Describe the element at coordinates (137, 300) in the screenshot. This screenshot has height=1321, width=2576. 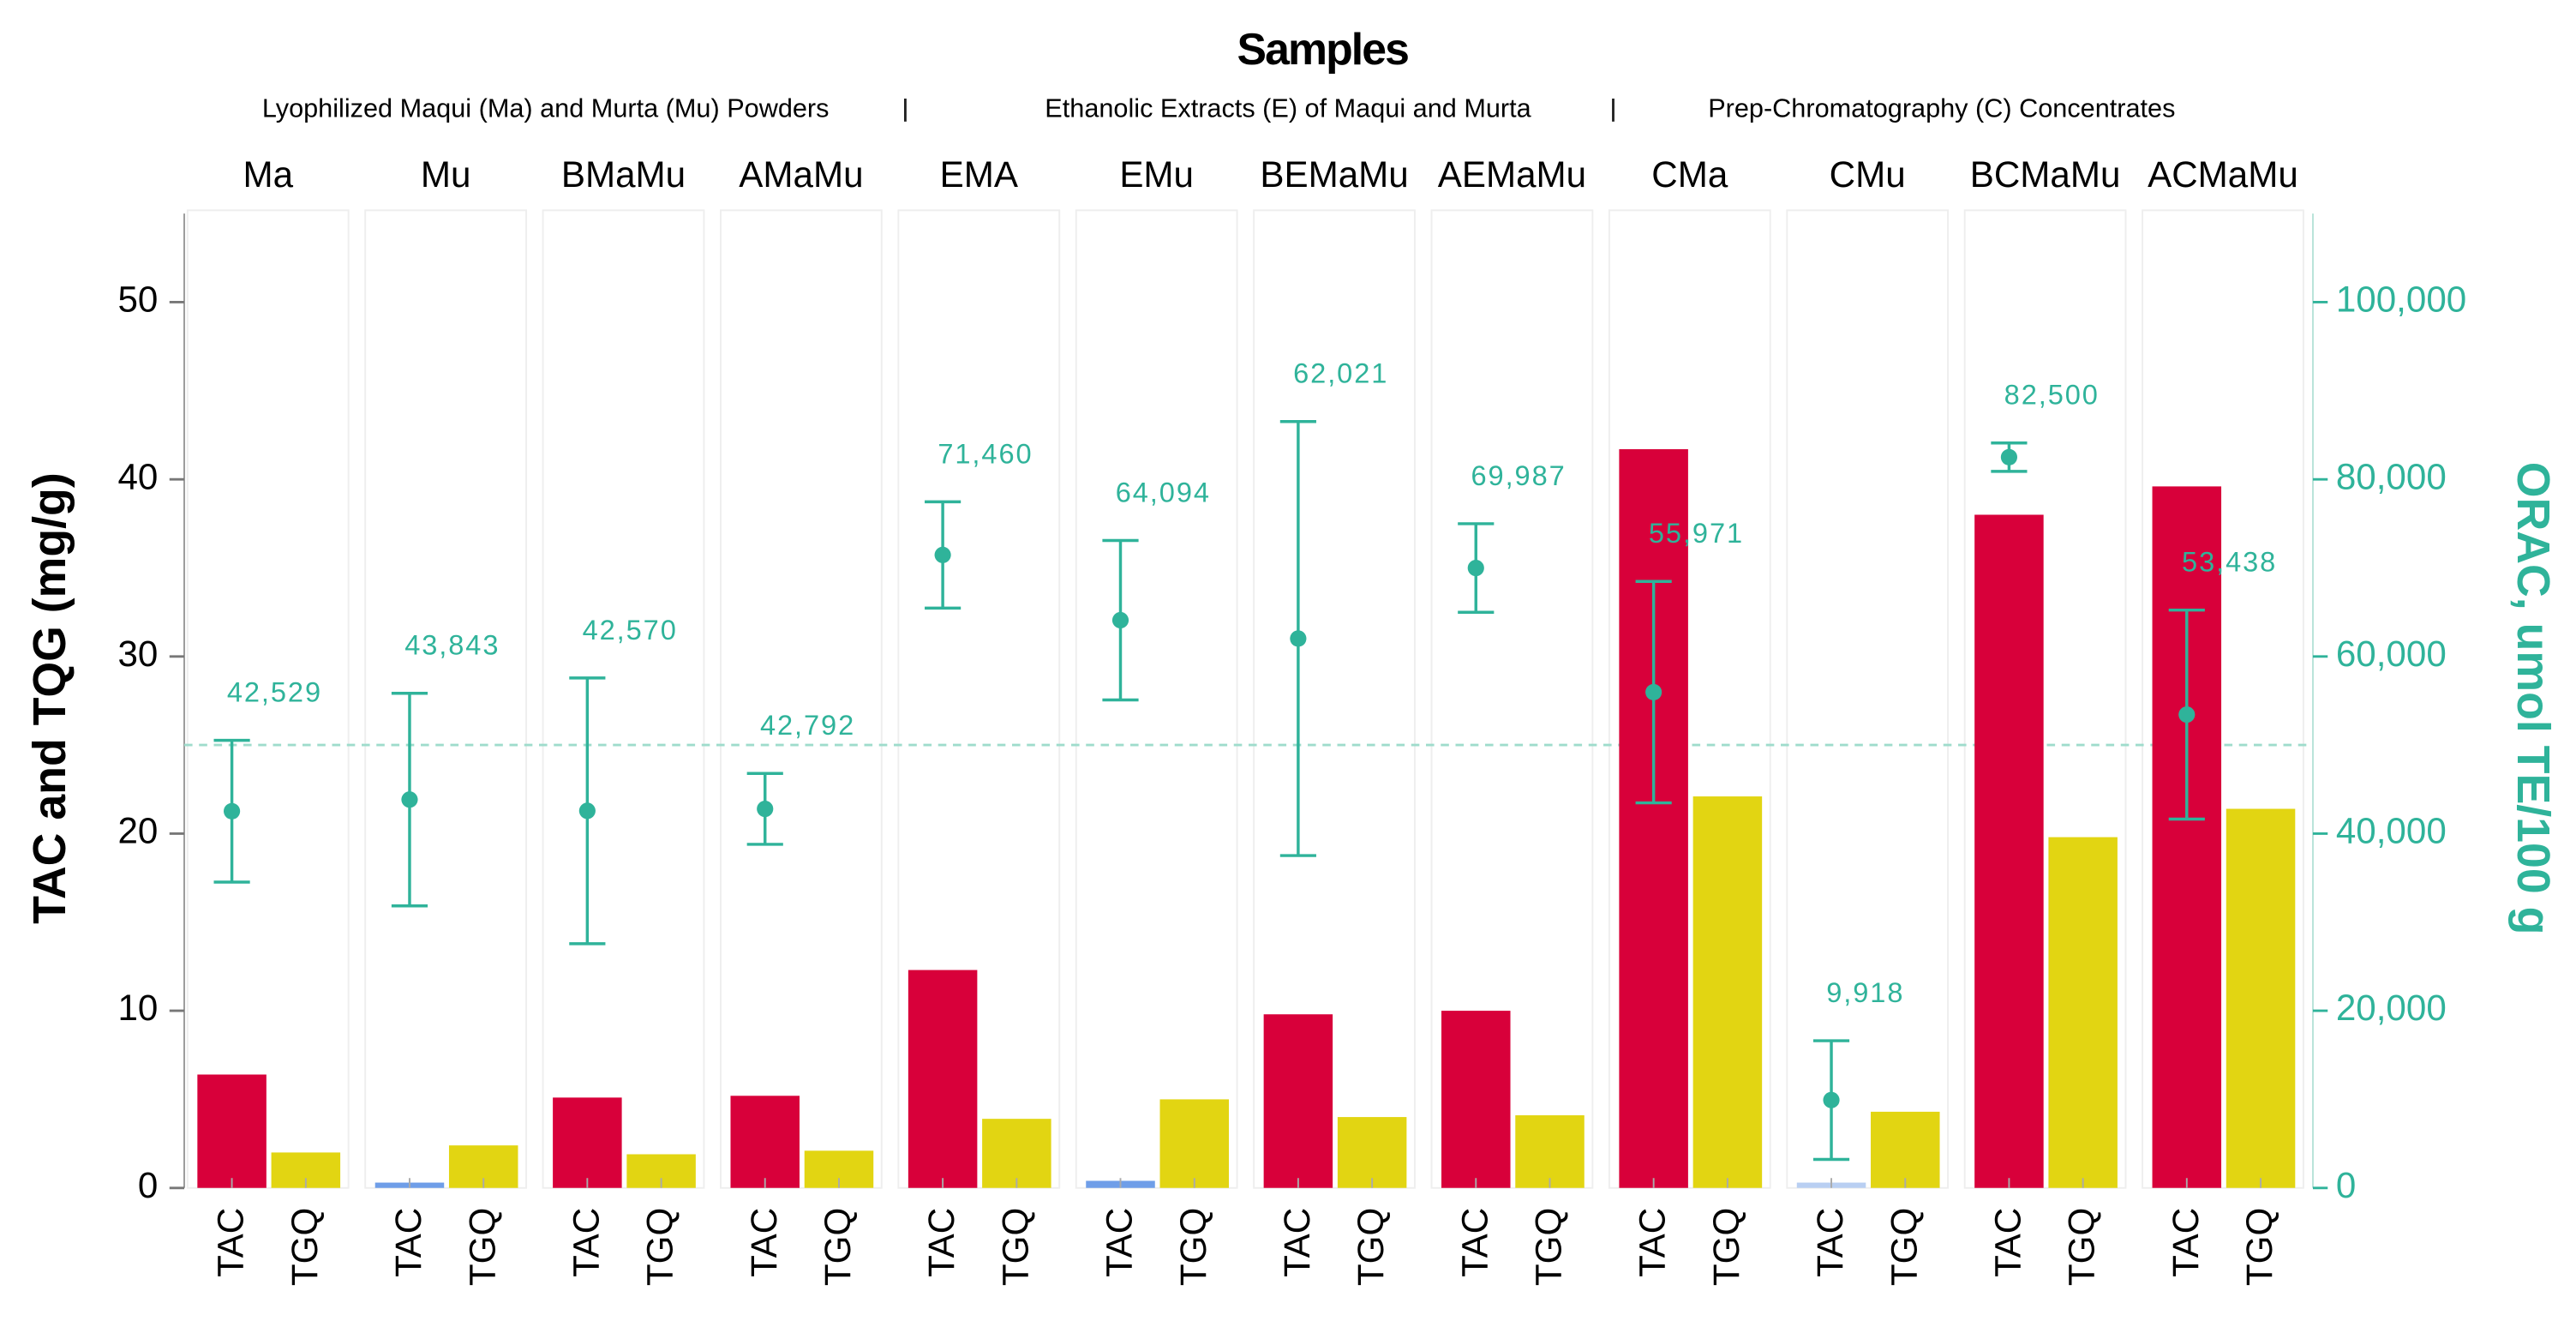
I see `y-tick-label: 50` at that location.